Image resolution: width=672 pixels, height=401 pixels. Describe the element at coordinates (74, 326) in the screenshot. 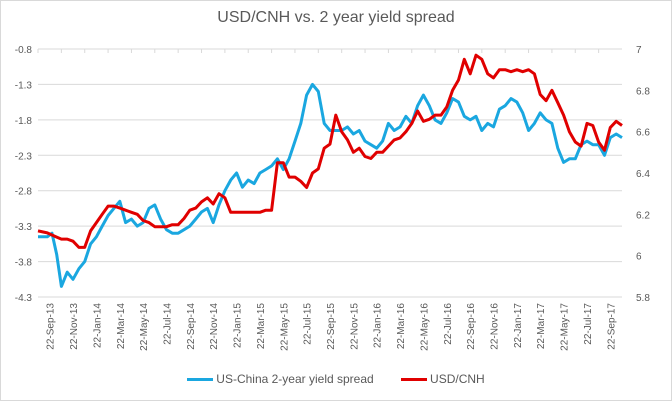

I see `x-tick-label: 22-Nov-13` at that location.